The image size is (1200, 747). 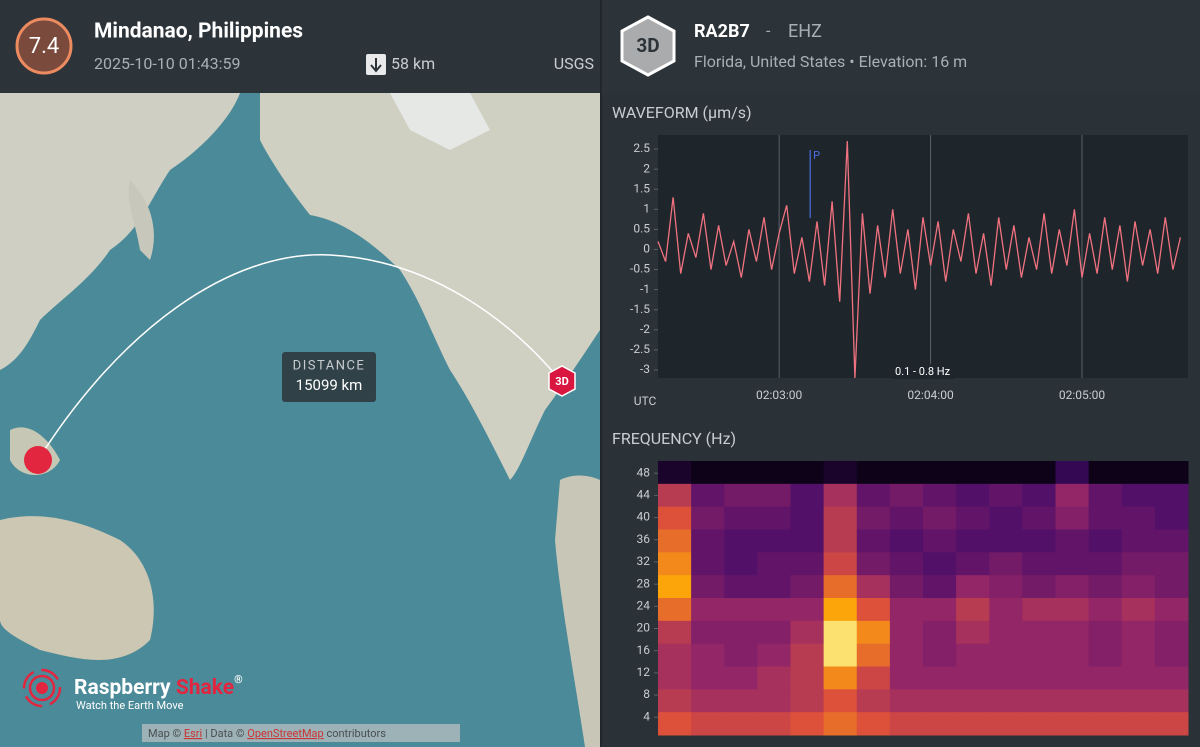 I want to click on x-axis-label: UTC, so click(x=645, y=401).